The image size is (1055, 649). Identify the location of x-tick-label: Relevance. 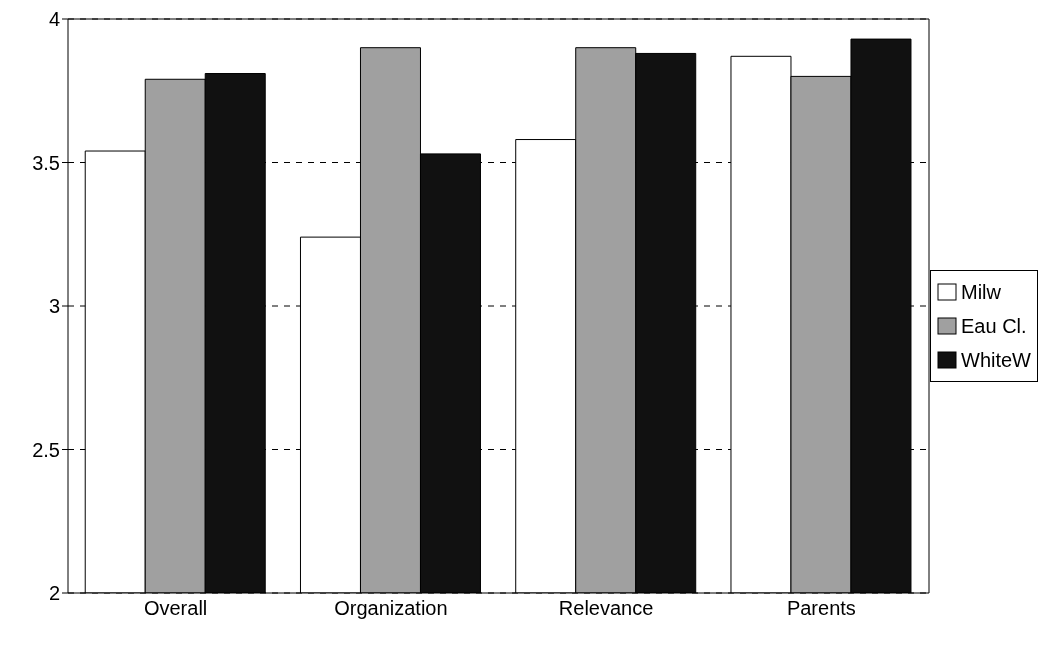
(606, 608).